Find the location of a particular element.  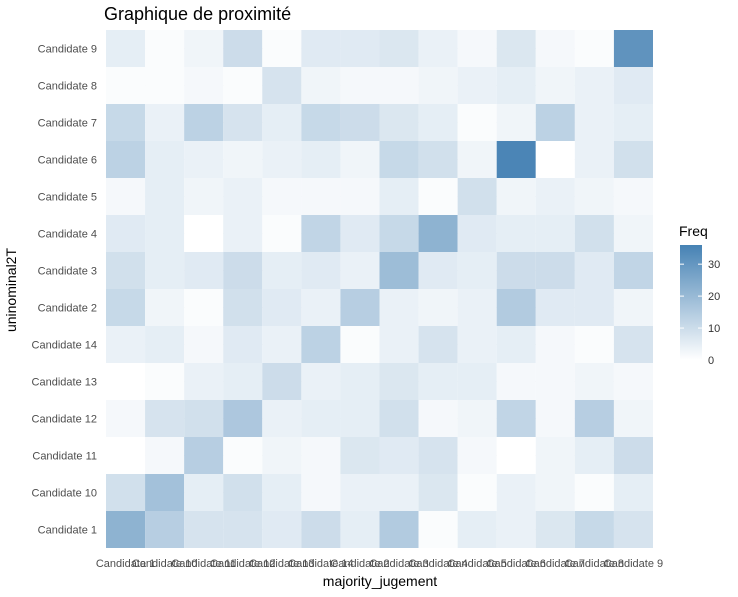

y-tick-label: Candidate 4 is located at coordinates (67, 235).